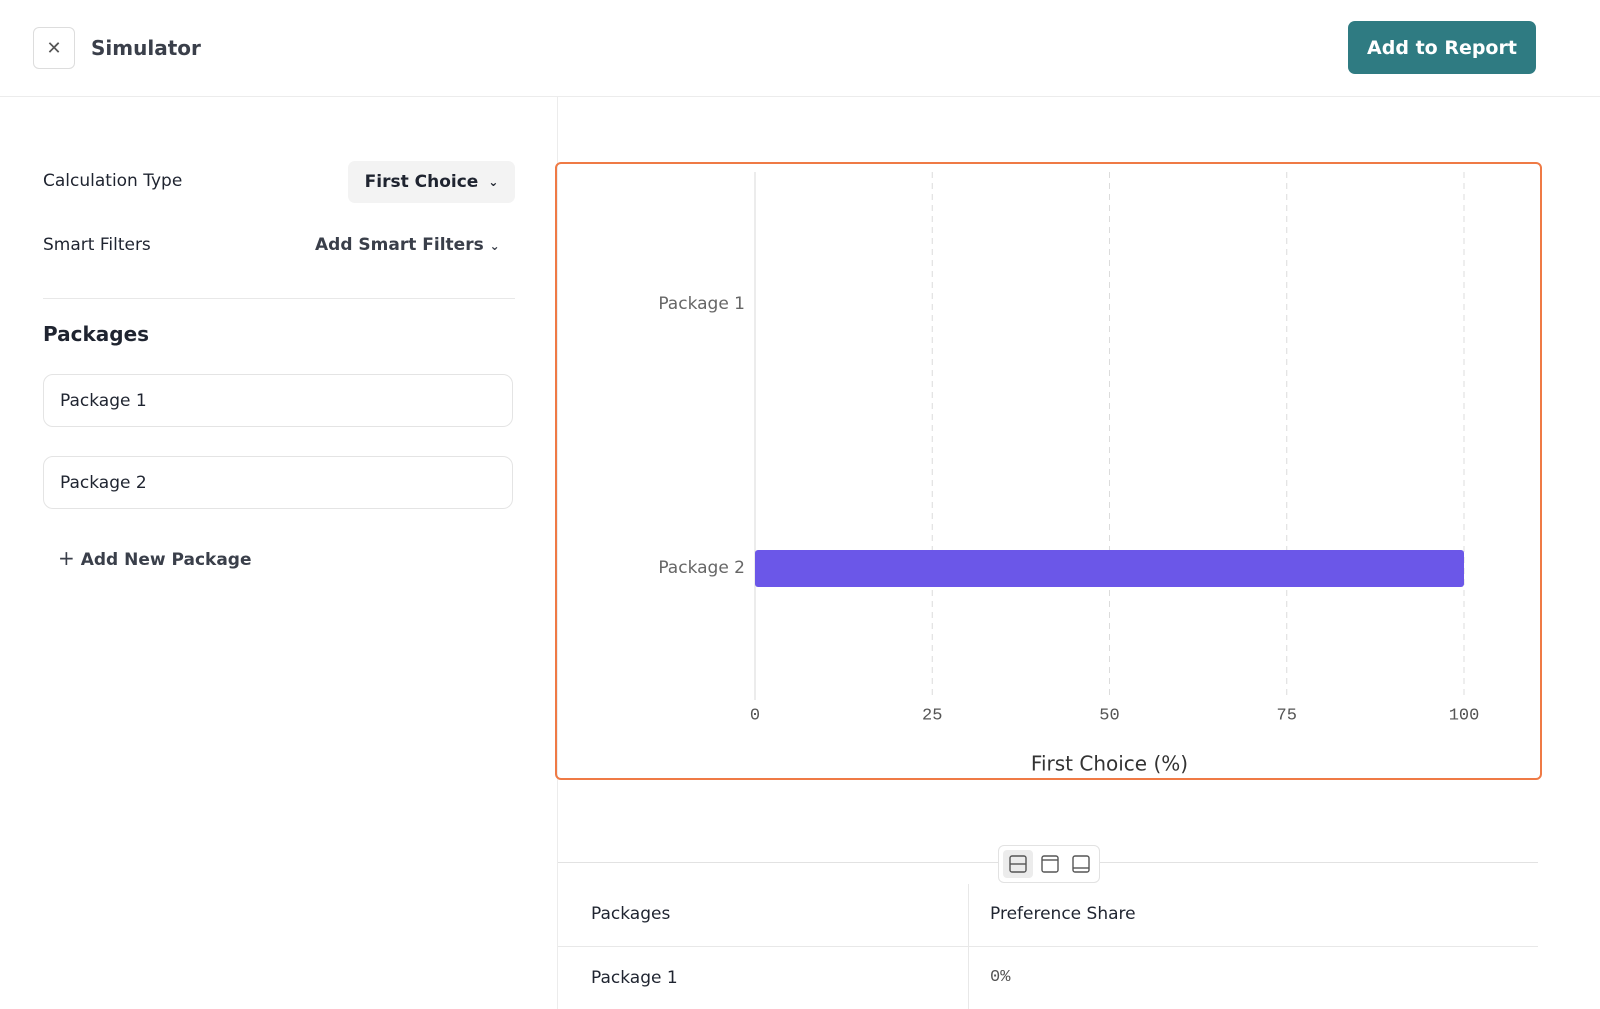  I want to click on x-tick-label: 100, so click(1464, 715).